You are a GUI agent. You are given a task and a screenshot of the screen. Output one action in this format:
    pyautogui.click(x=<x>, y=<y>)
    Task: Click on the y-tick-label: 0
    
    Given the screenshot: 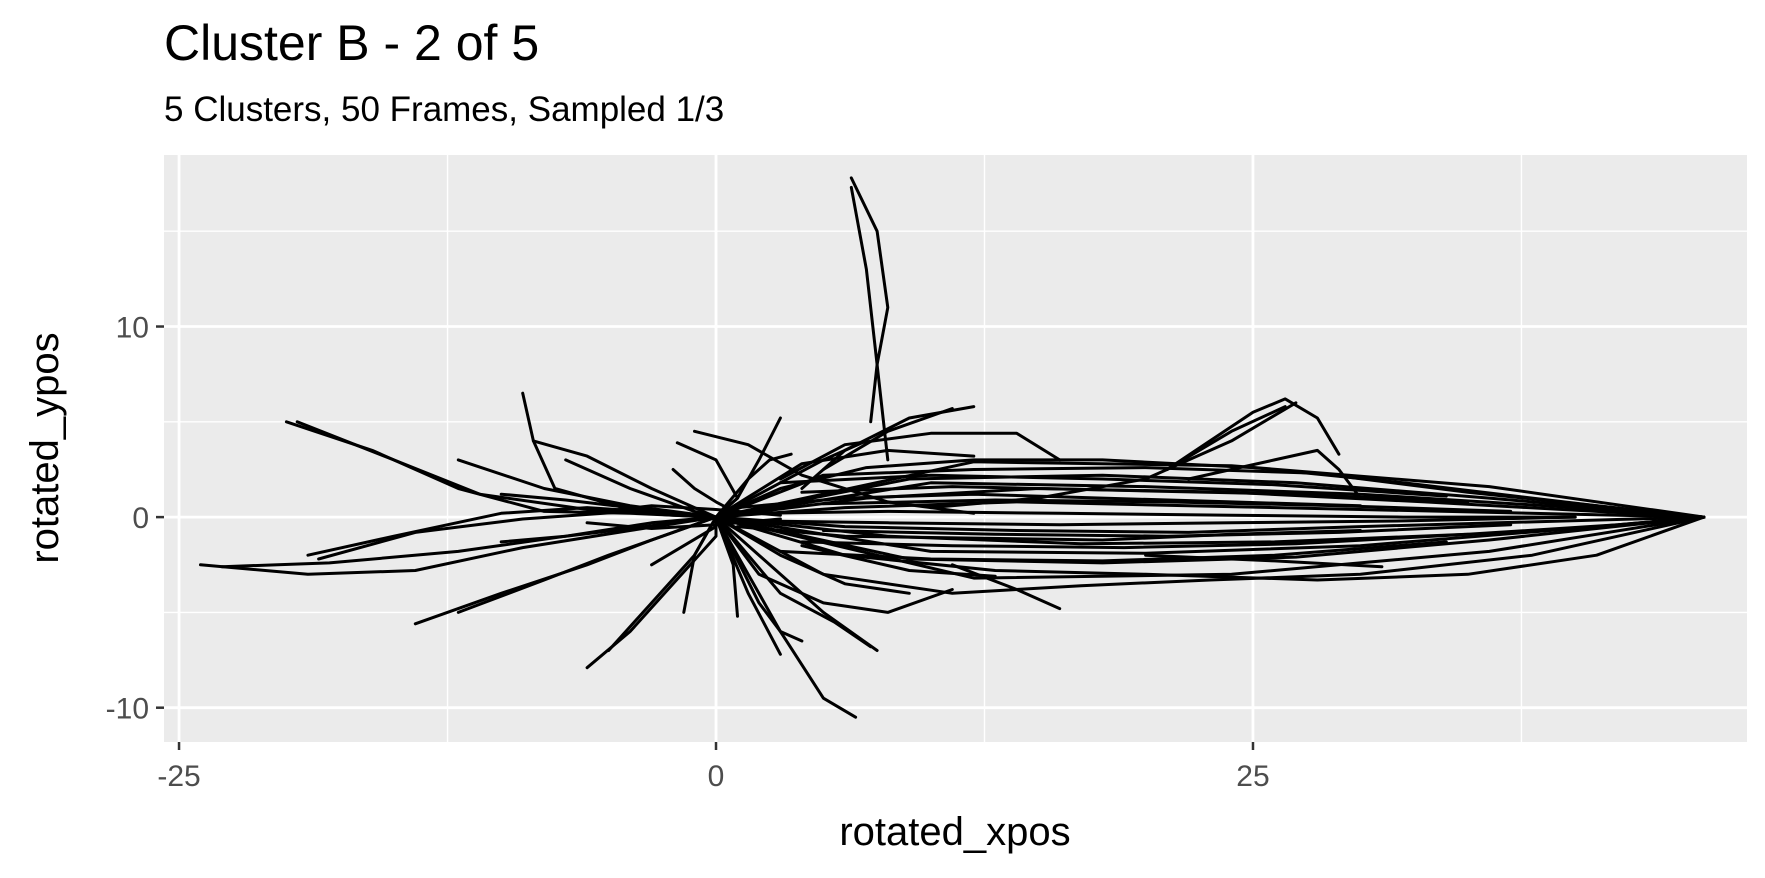 What is the action you would take?
    pyautogui.click(x=140, y=518)
    